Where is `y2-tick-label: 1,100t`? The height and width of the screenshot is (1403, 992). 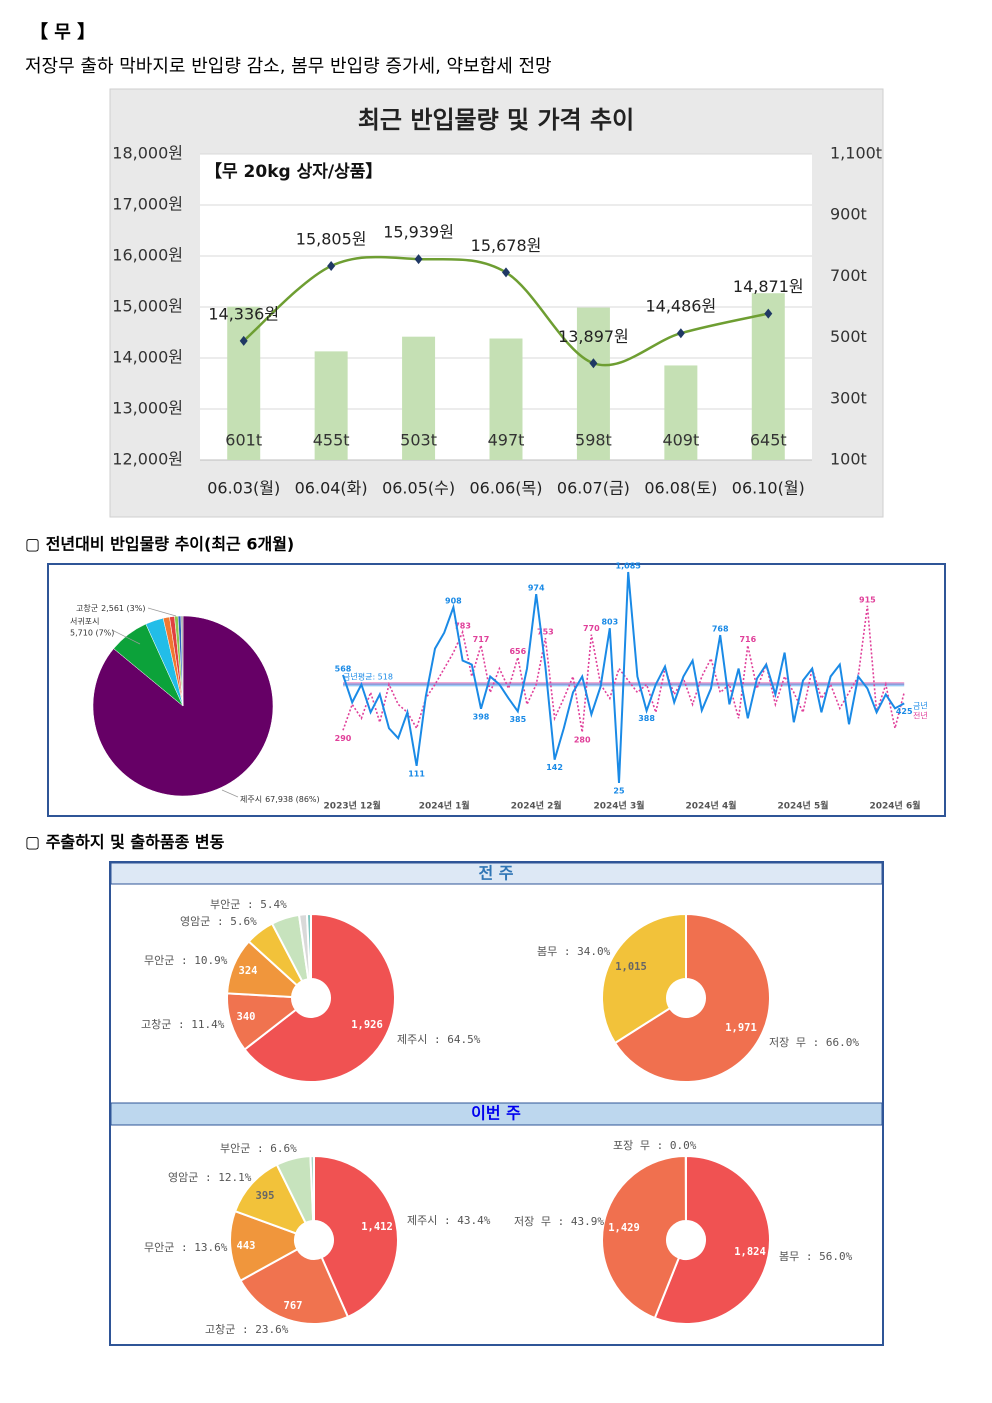 y2-tick-label: 1,100t is located at coordinates (856, 153).